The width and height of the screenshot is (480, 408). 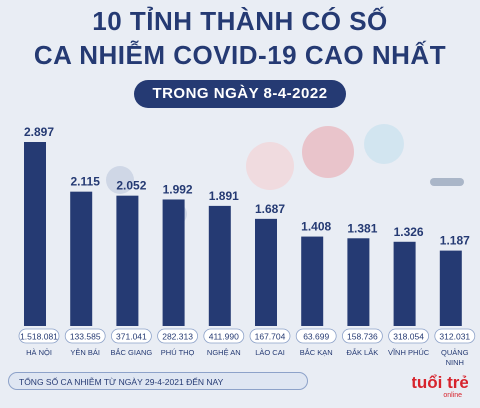 I want to click on total-value-label: 318.054, so click(x=408, y=337).